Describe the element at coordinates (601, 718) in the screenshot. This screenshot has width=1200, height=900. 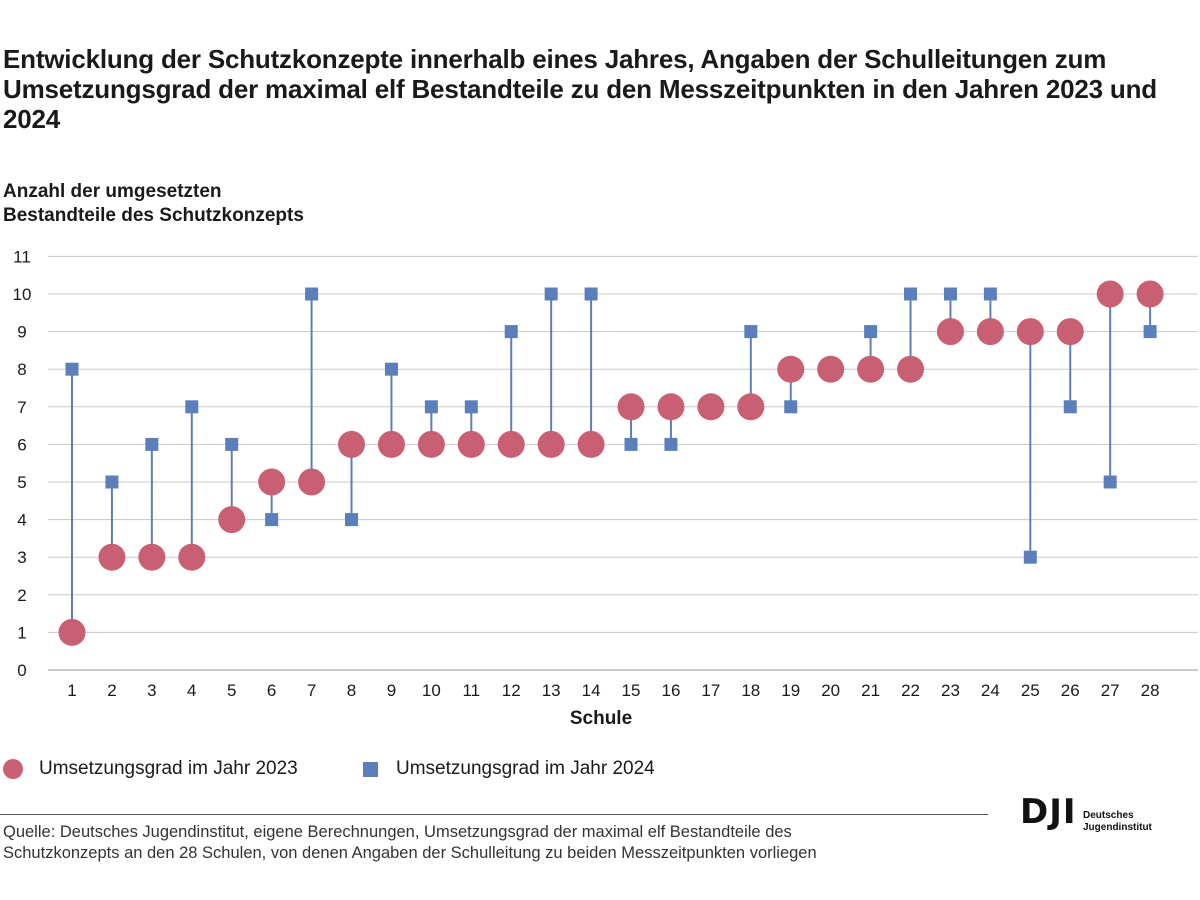
I see `x-axis-label: Schule` at that location.